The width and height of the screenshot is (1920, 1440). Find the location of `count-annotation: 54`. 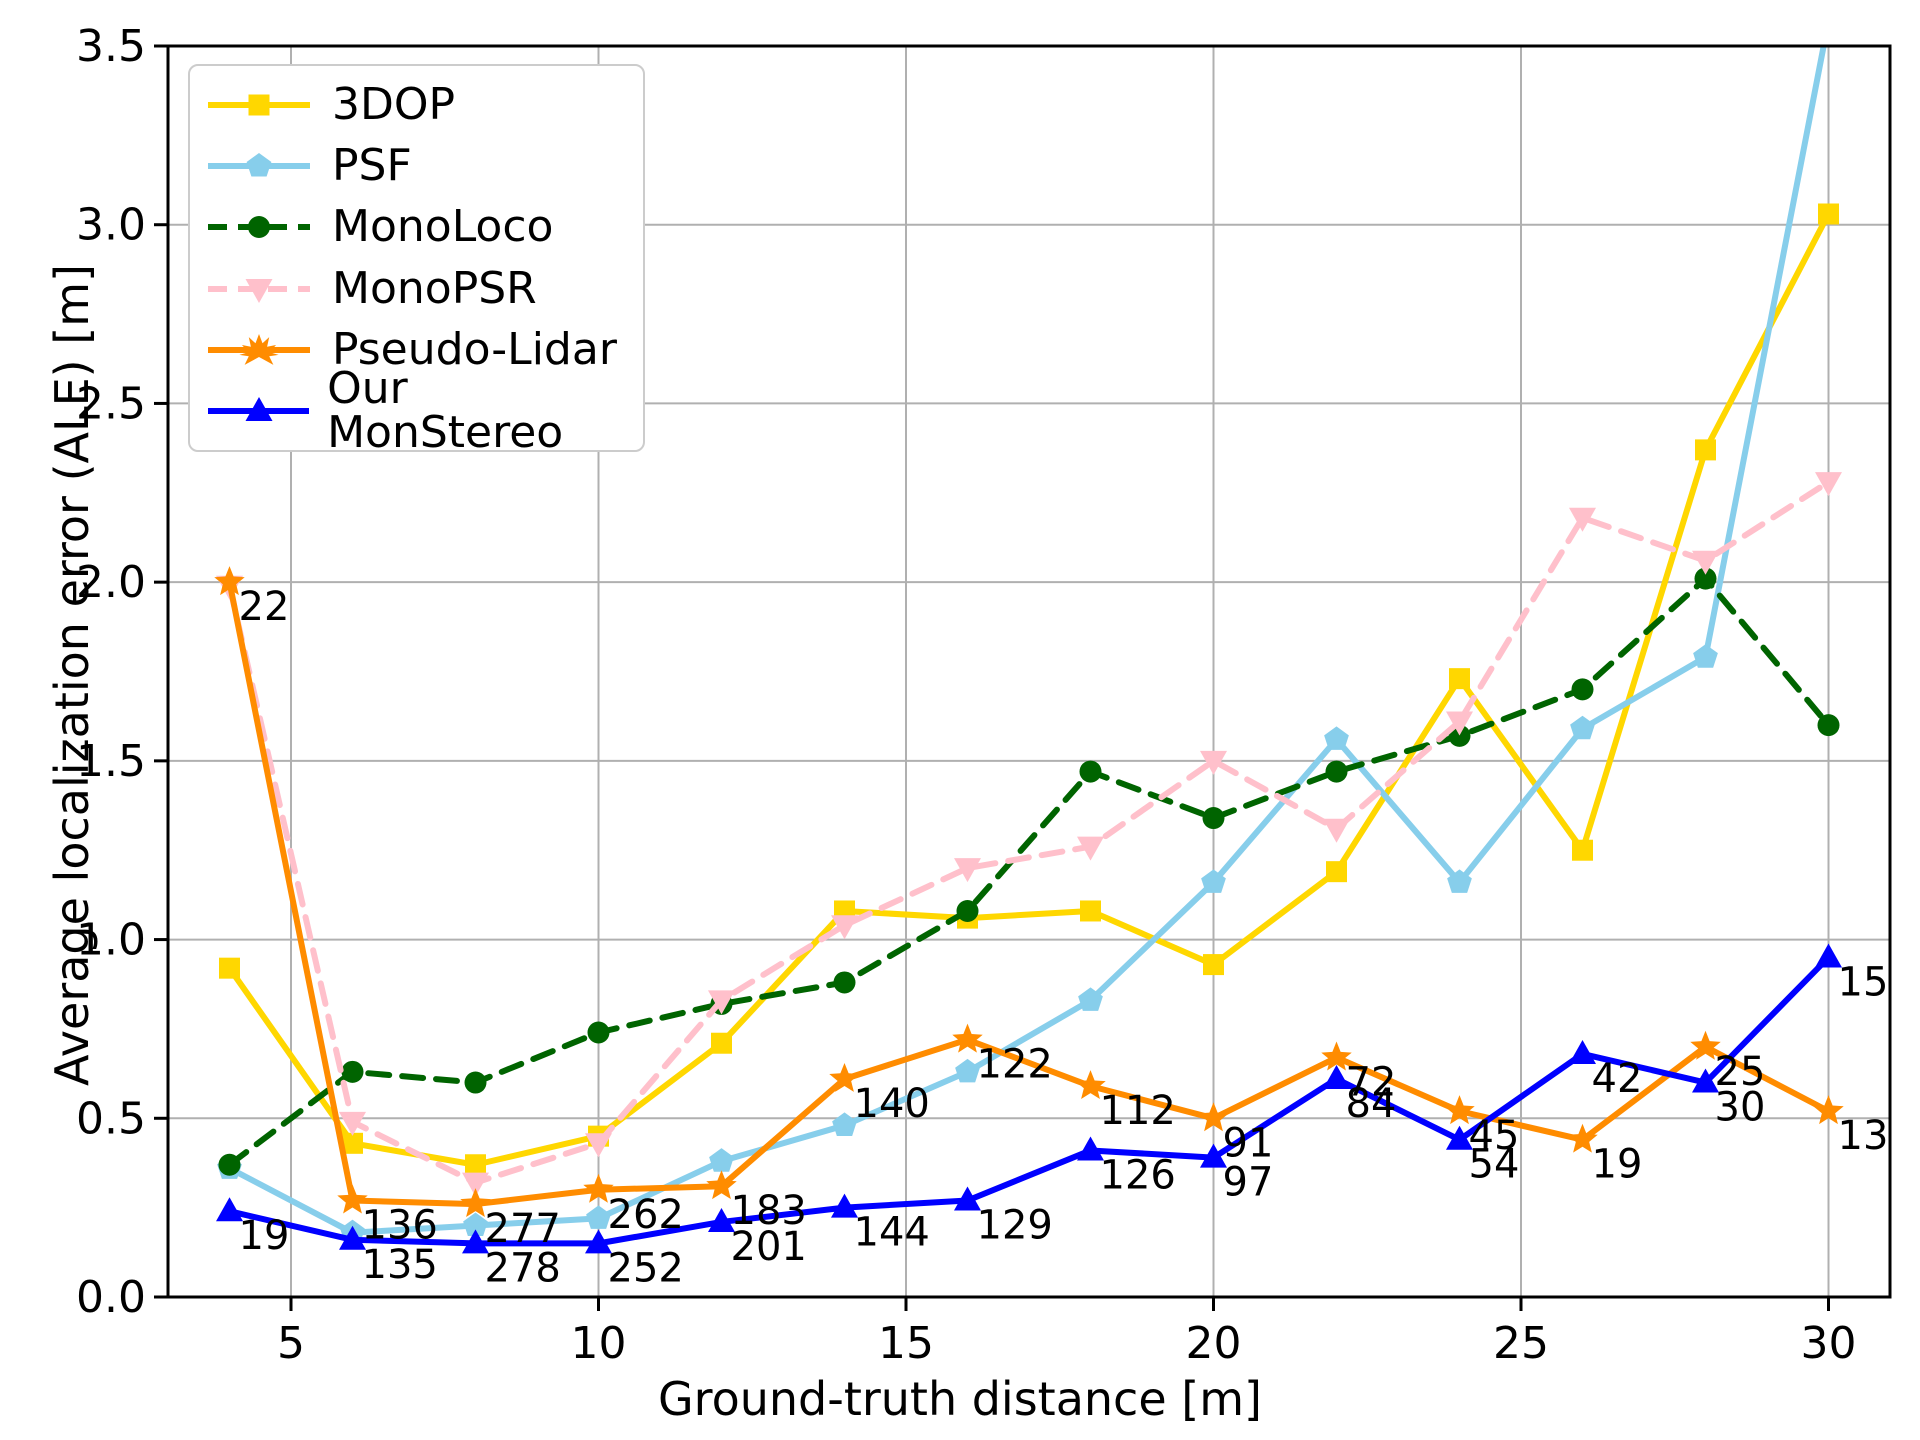

count-annotation: 54 is located at coordinates (1494, 1165).